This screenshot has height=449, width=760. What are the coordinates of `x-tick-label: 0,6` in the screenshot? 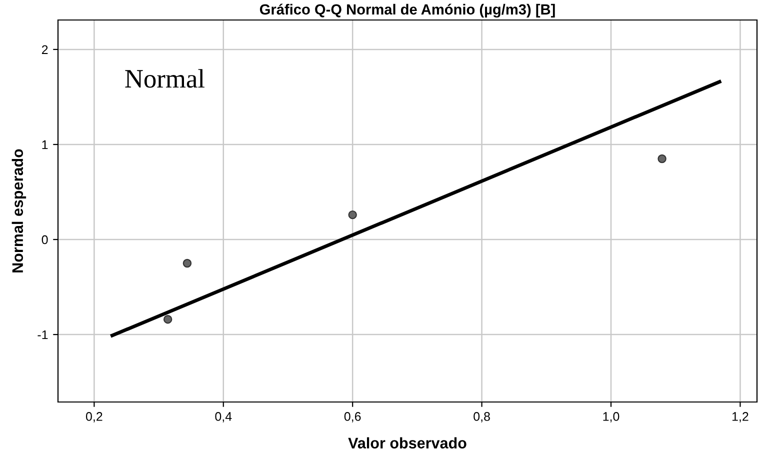 It's located at (352, 417).